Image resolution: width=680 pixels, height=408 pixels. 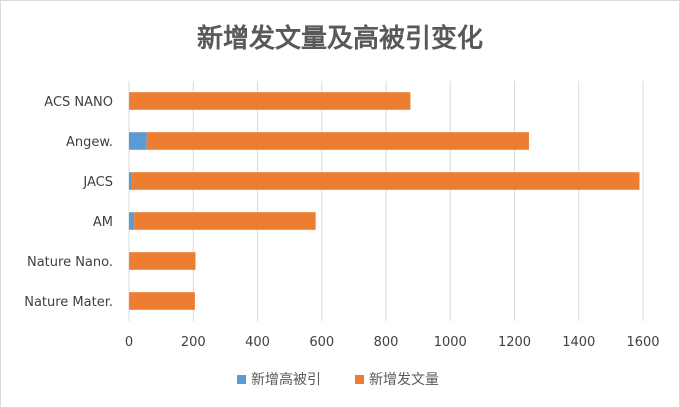 I want to click on category-label: Nature Mater., so click(x=68, y=302).